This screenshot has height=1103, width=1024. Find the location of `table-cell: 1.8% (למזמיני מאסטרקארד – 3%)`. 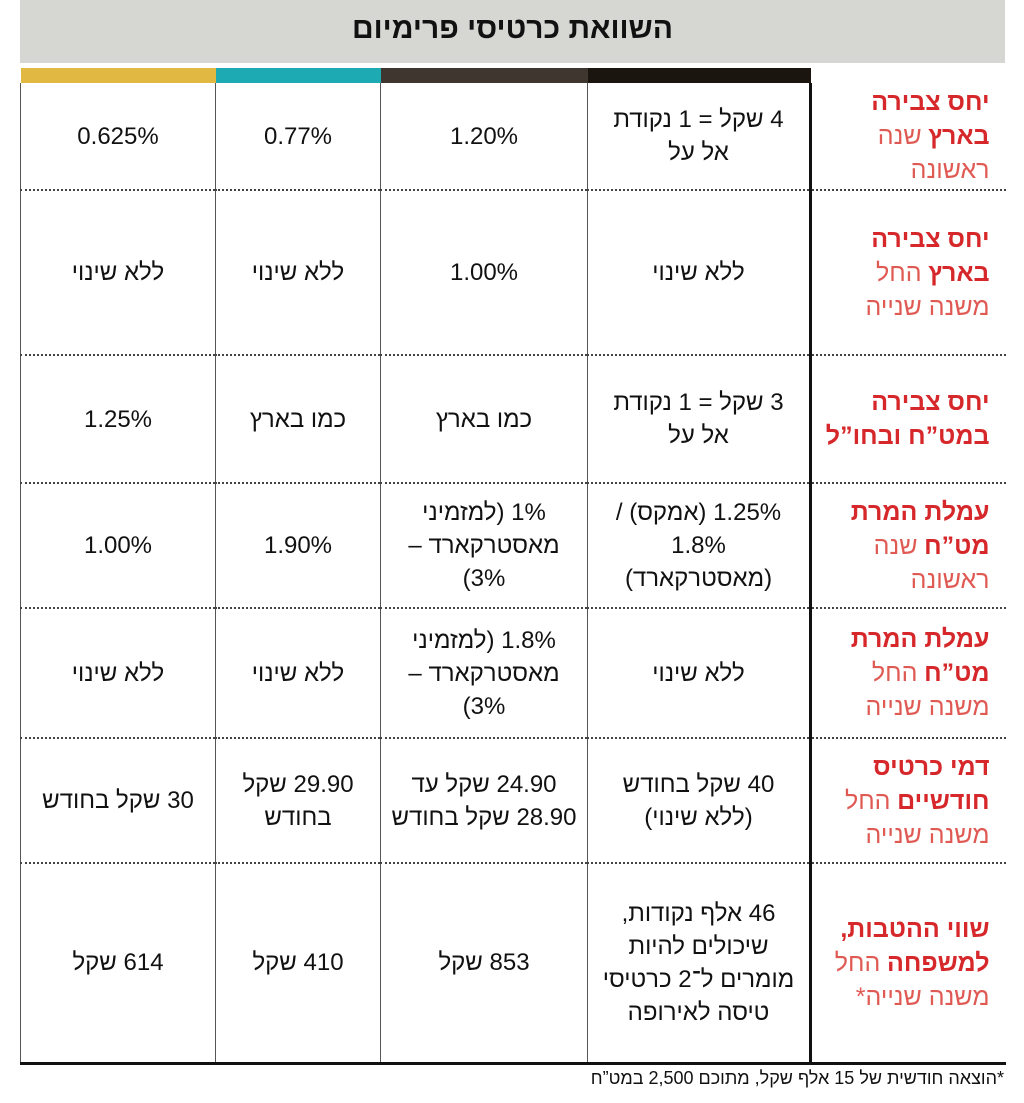

table-cell: 1.8% (למזמיני מאסטרקארד – 3%) is located at coordinates (484, 673).